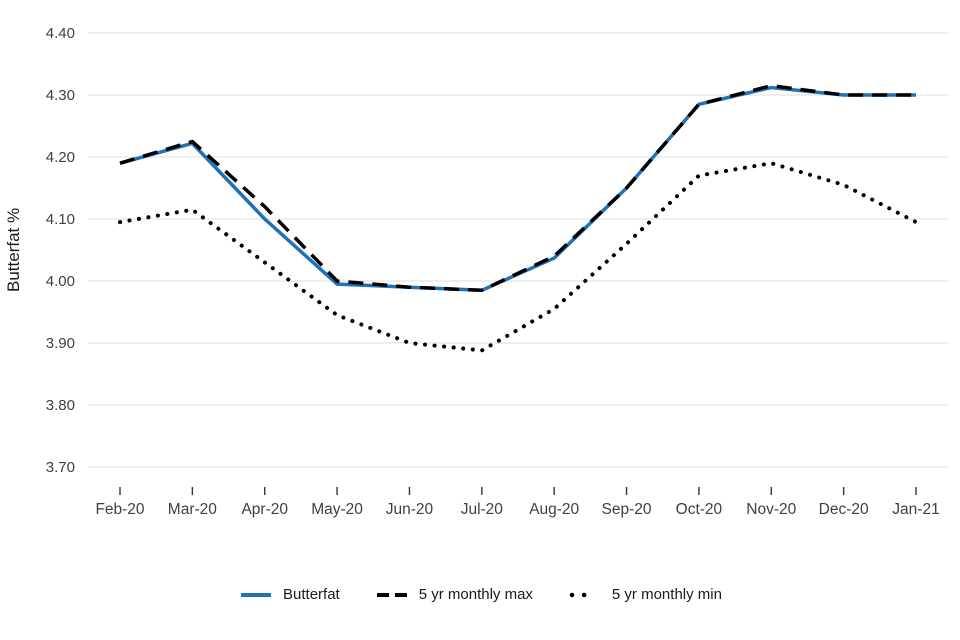 Image resolution: width=960 pixels, height=640 pixels. What do you see at coordinates (482, 509) in the screenshot?
I see `x-tick-label: Jul-20` at bounding box center [482, 509].